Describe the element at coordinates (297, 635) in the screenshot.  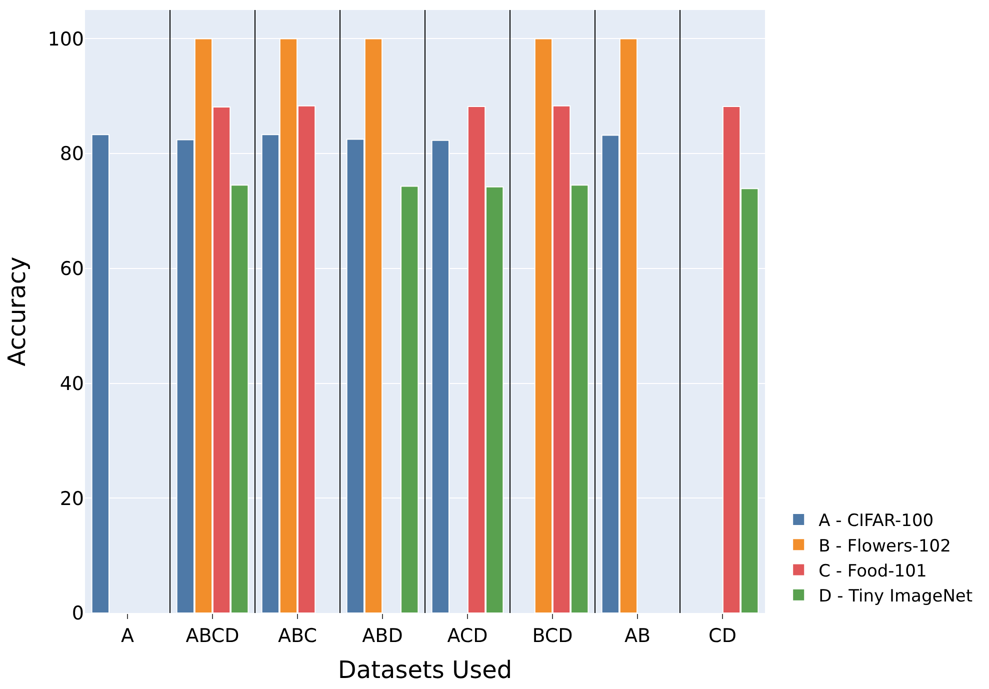
I see `x-tick-label: ABC` at that location.